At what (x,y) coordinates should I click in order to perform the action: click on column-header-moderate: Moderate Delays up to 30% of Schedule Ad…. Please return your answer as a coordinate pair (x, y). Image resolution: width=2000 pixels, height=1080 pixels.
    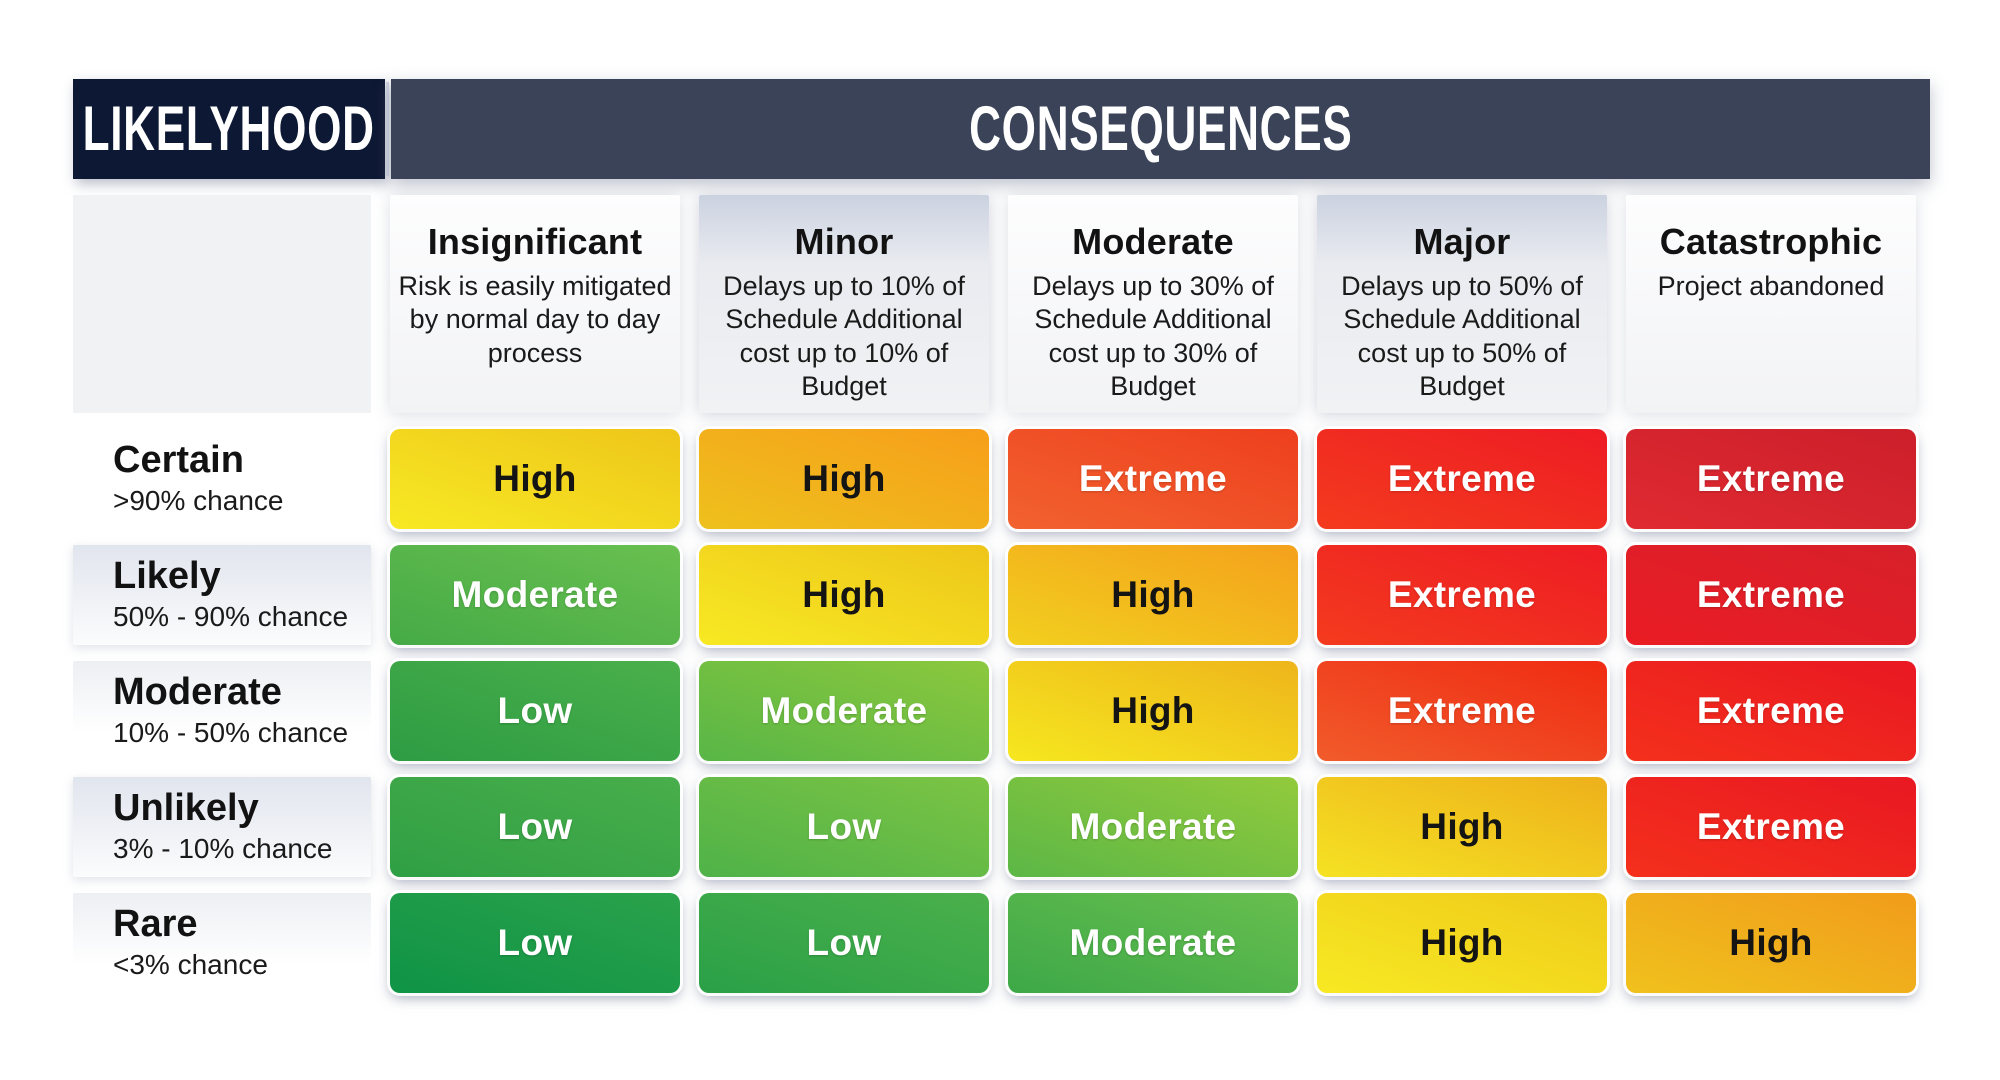
    Looking at the image, I should click on (1153, 304).